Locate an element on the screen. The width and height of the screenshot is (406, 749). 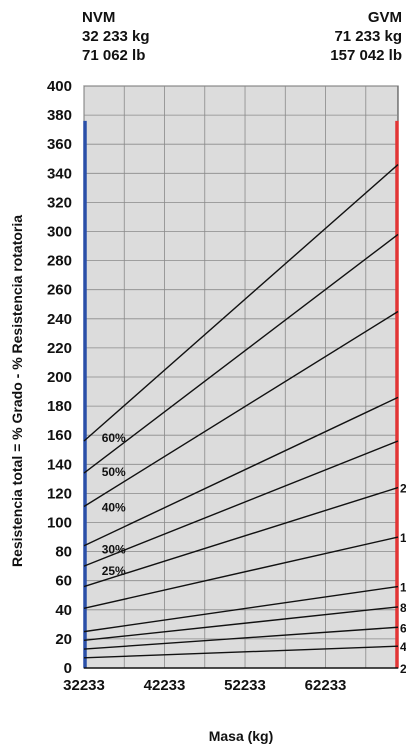
gvm-lb: 157 042 lb is located at coordinates (366, 55).